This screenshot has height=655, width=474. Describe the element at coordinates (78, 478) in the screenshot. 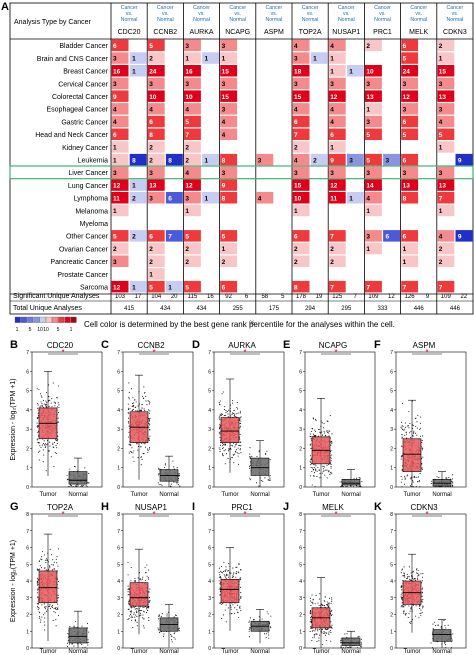

I see `normal-box` at that location.